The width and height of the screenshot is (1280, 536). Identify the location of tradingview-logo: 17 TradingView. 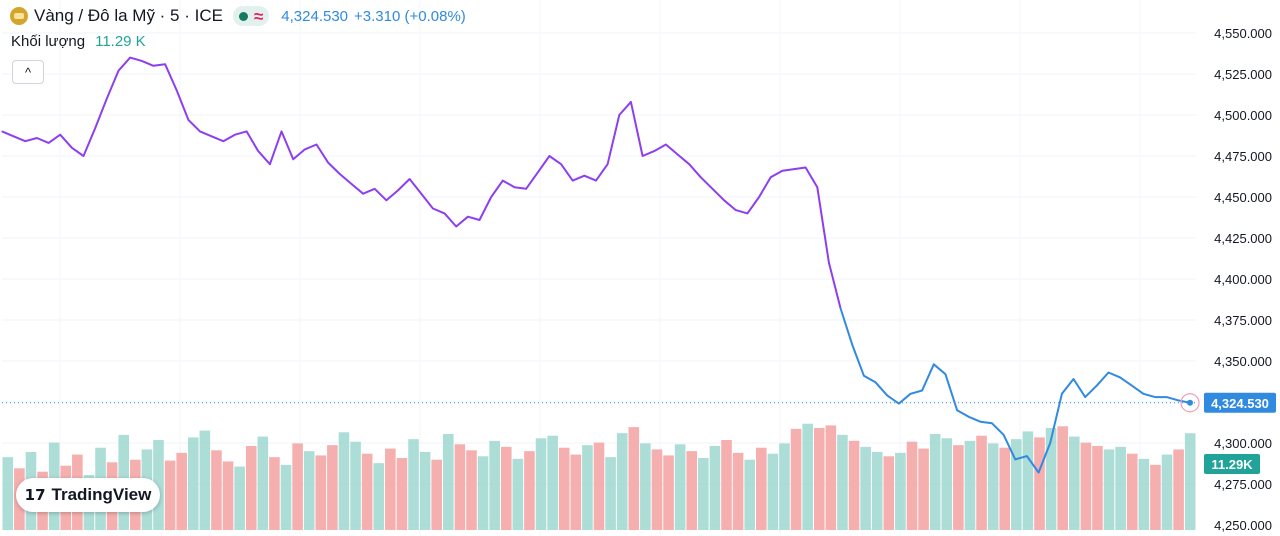
(88, 495).